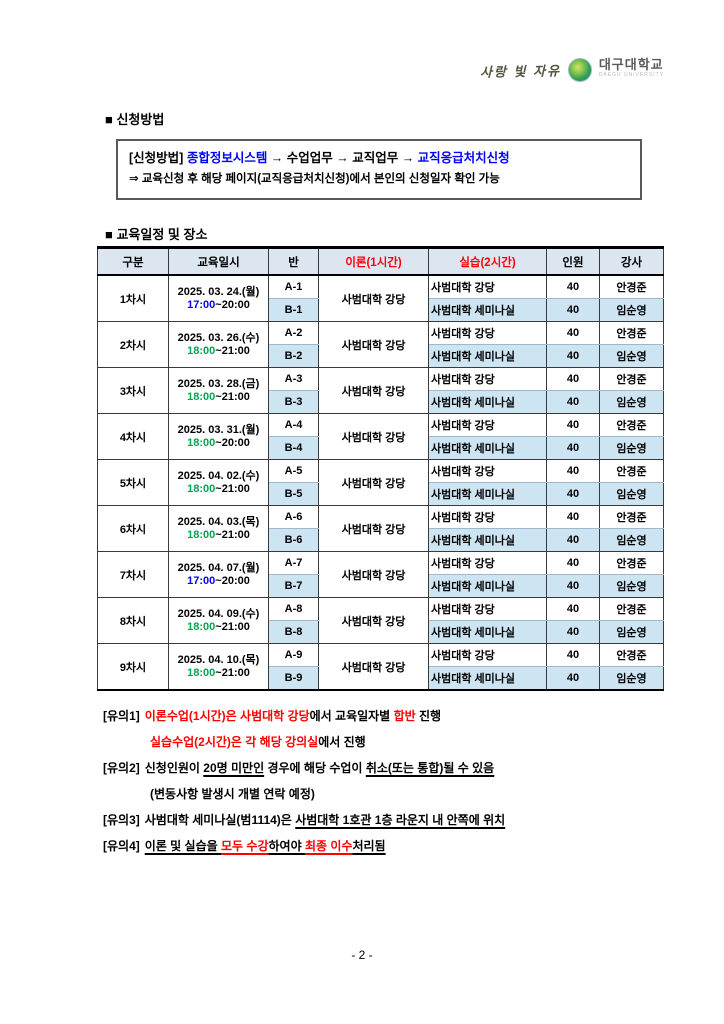  I want to click on text-segment: 사범대학 1호관 1층 라운지 내 안쪽에 위치, so click(400, 820).